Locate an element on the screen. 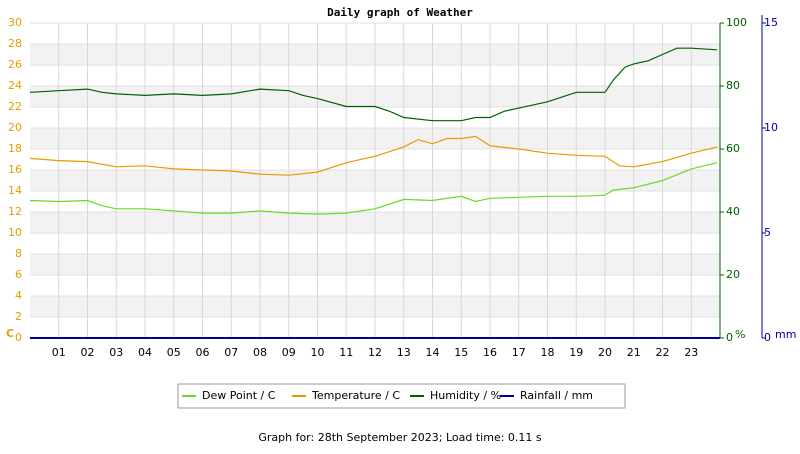 Image resolution: width=800 pixels, height=454 pixels. y-tick-label: 4 is located at coordinates (18, 295).